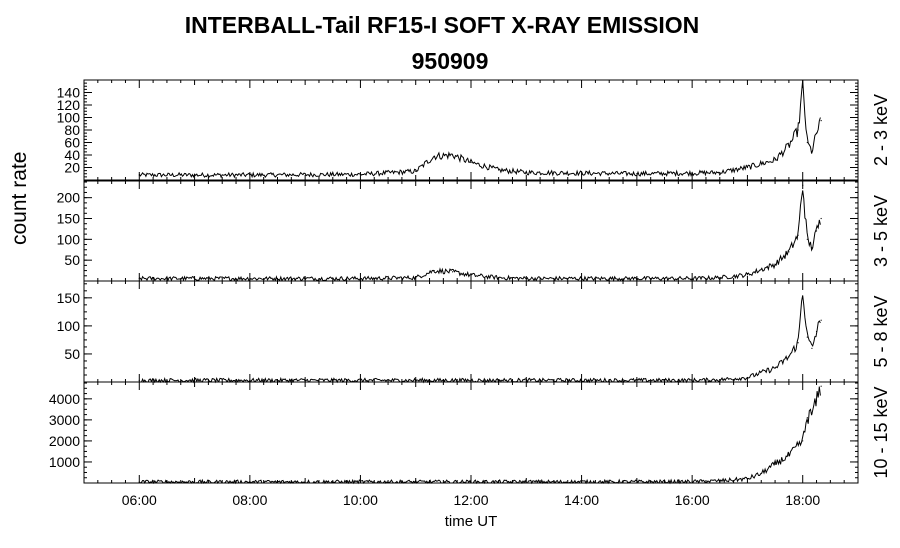 This screenshot has height=548, width=900. What do you see at coordinates (581, 500) in the screenshot?
I see `x-tick-label: 14:00` at bounding box center [581, 500].